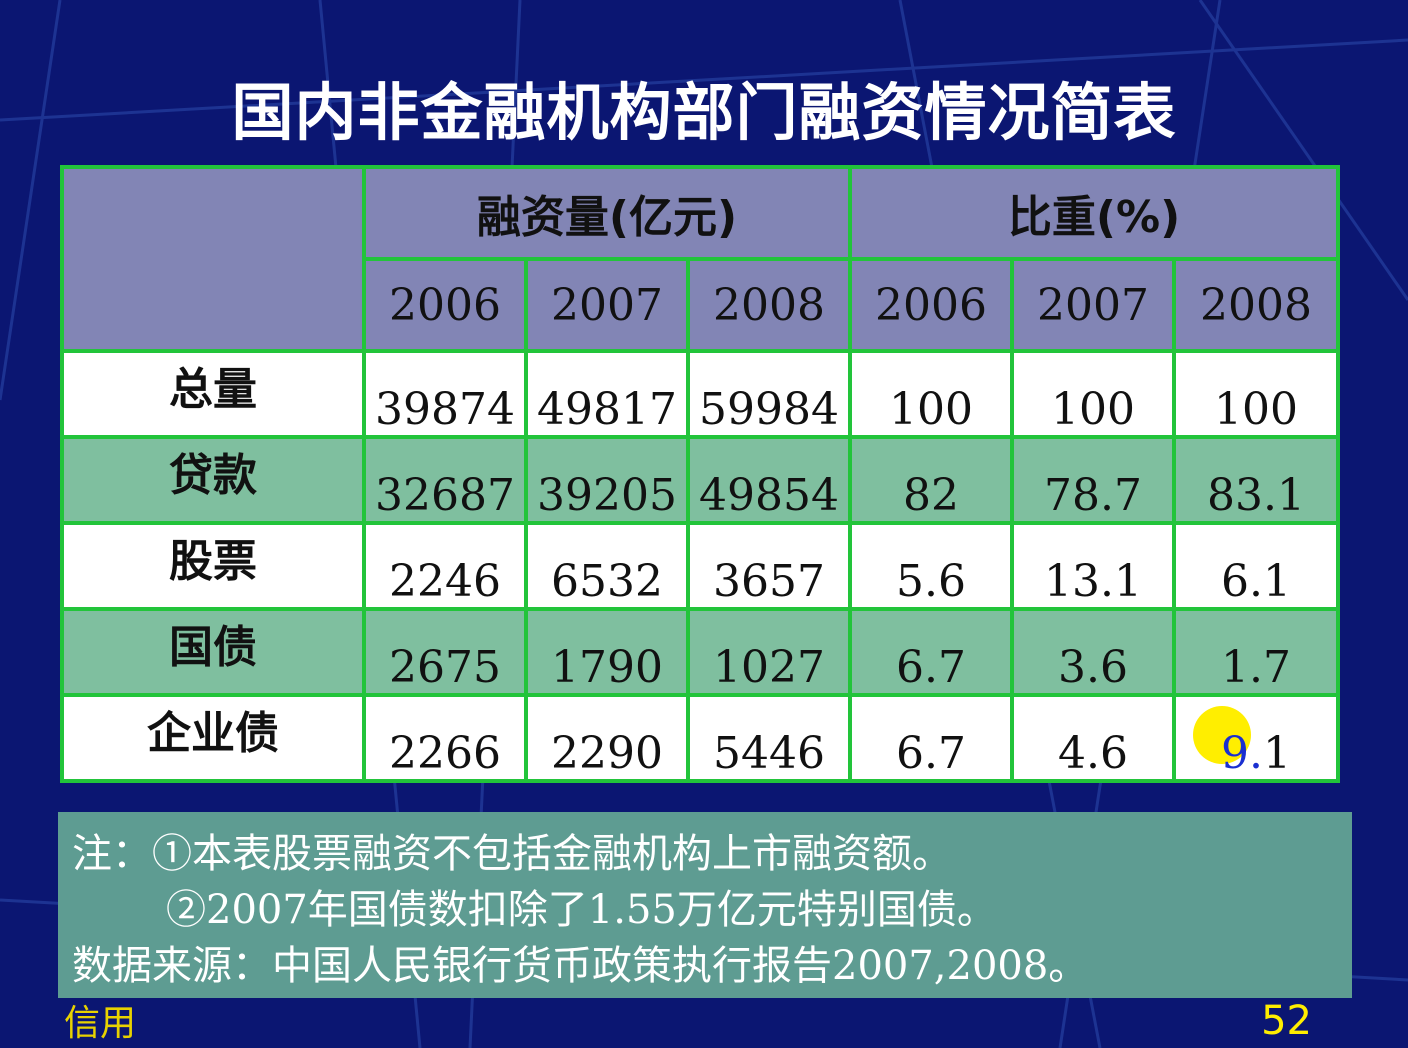 The image size is (1408, 1048). I want to click on table-cell: 4.6, so click(1093, 738).